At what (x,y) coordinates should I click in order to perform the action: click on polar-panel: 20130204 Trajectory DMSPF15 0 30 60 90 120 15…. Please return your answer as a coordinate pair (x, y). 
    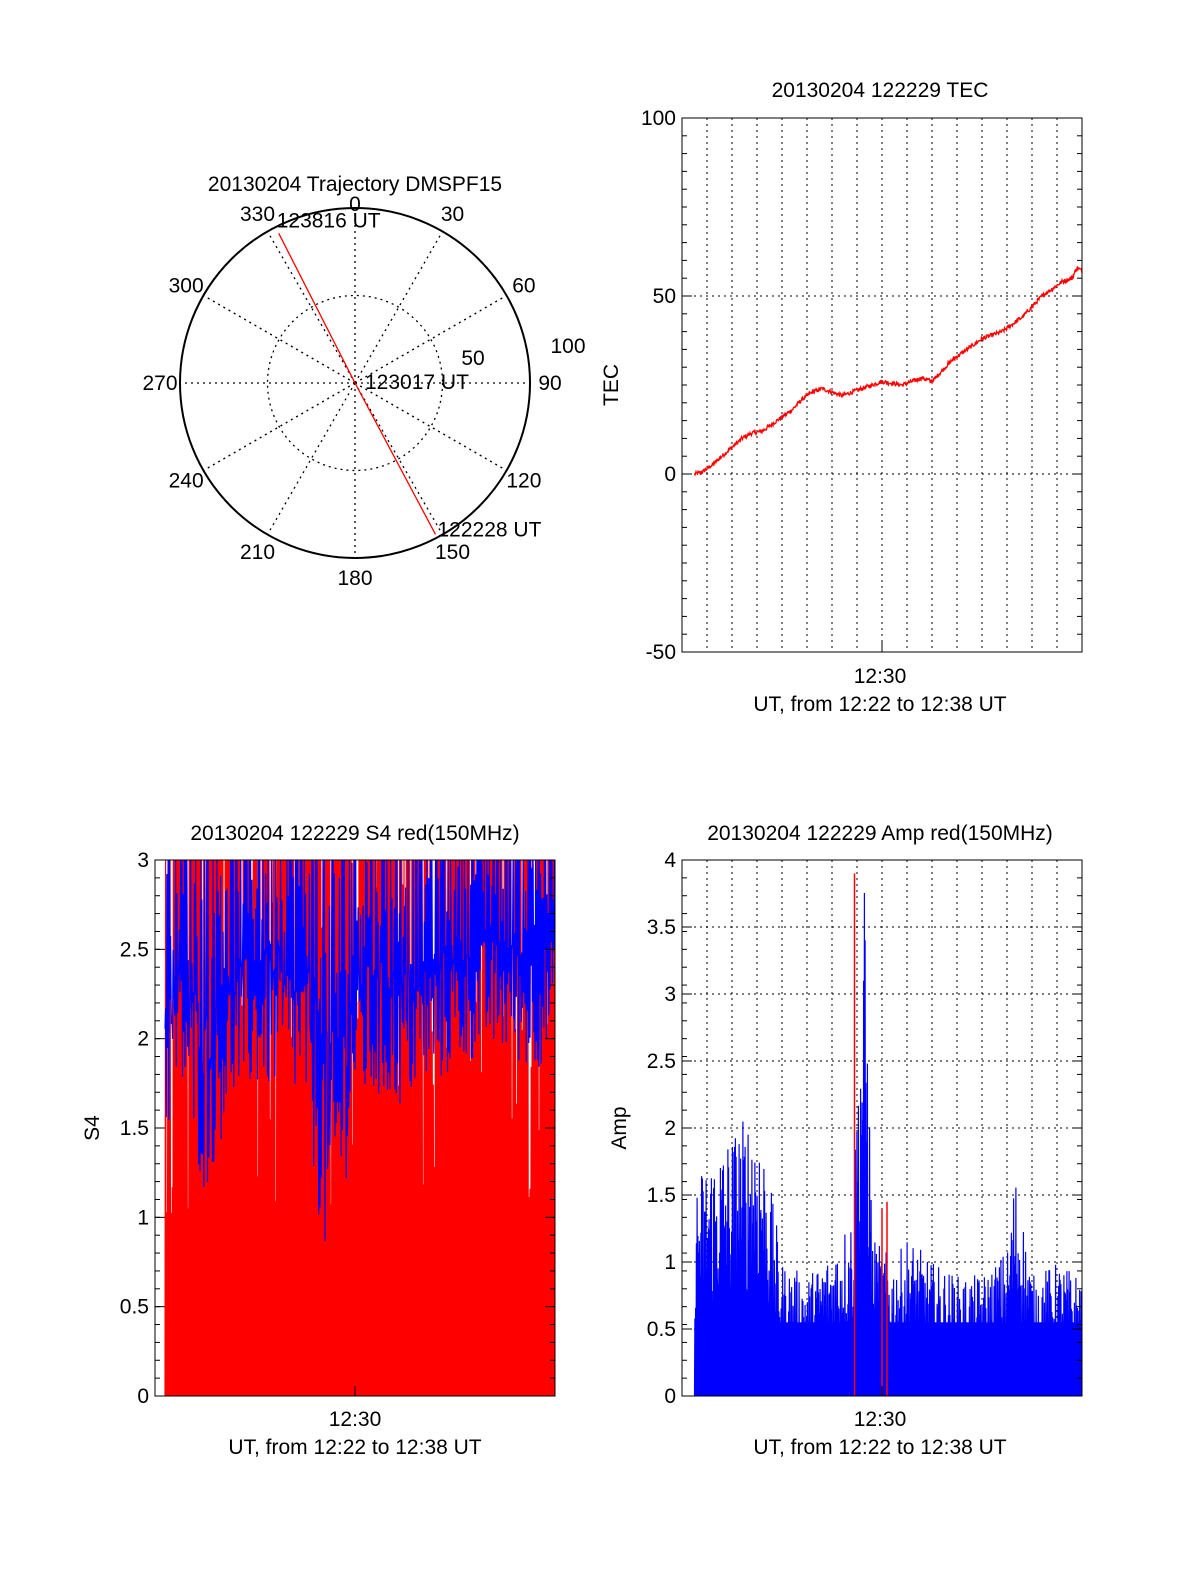
    Looking at the image, I should click on (363, 381).